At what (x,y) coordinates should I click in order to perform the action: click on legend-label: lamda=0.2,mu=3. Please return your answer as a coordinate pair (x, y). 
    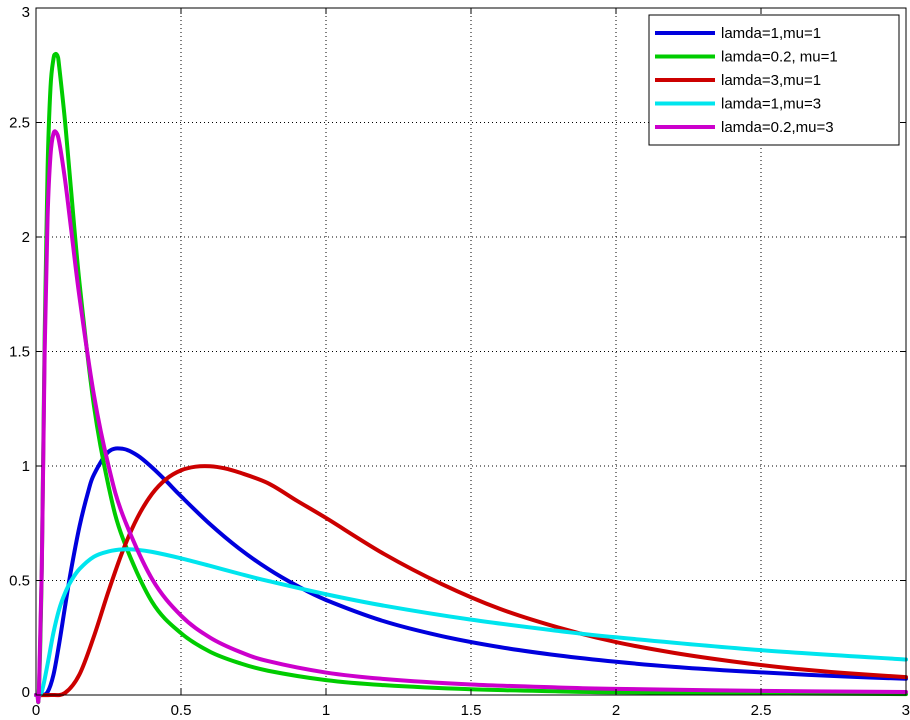
    Looking at the image, I should click on (777, 127).